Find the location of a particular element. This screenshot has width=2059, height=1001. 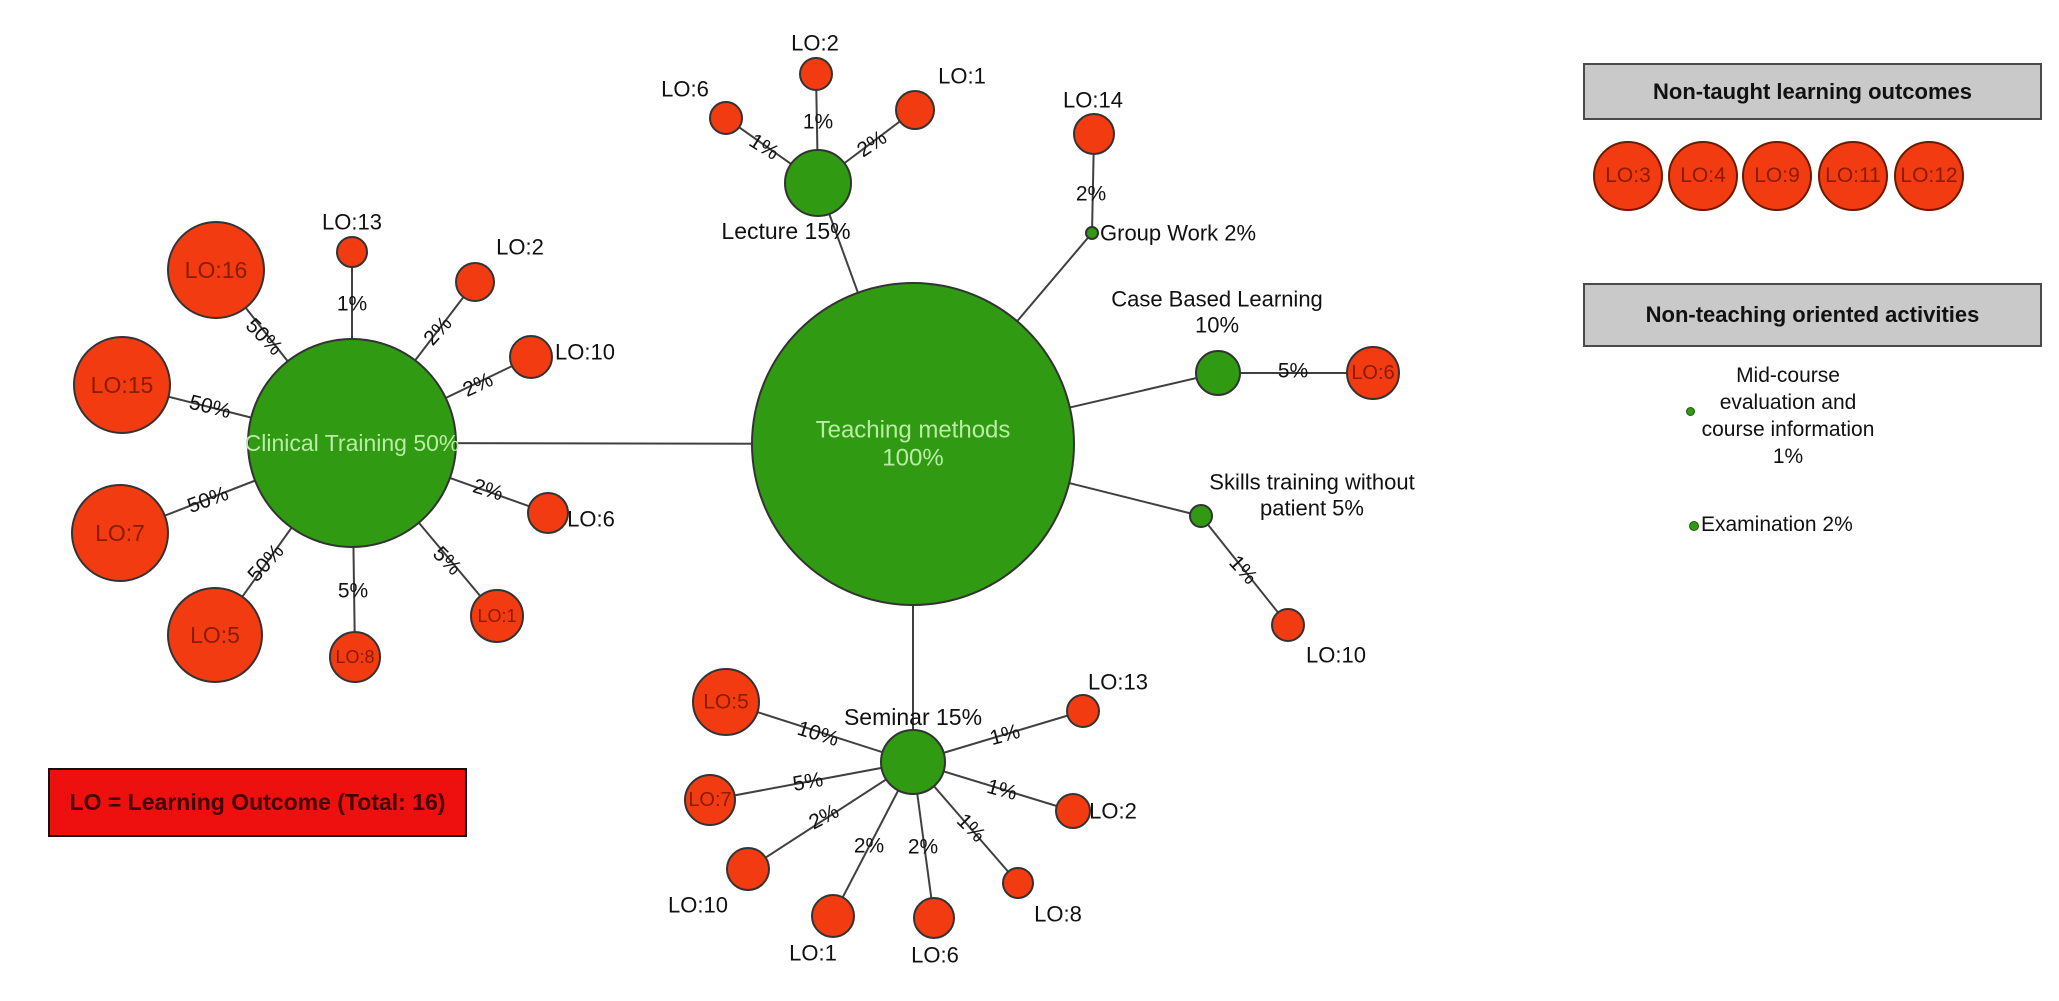

non-taught-panel-header: Non-taught learning outcomes is located at coordinates (1812, 91).